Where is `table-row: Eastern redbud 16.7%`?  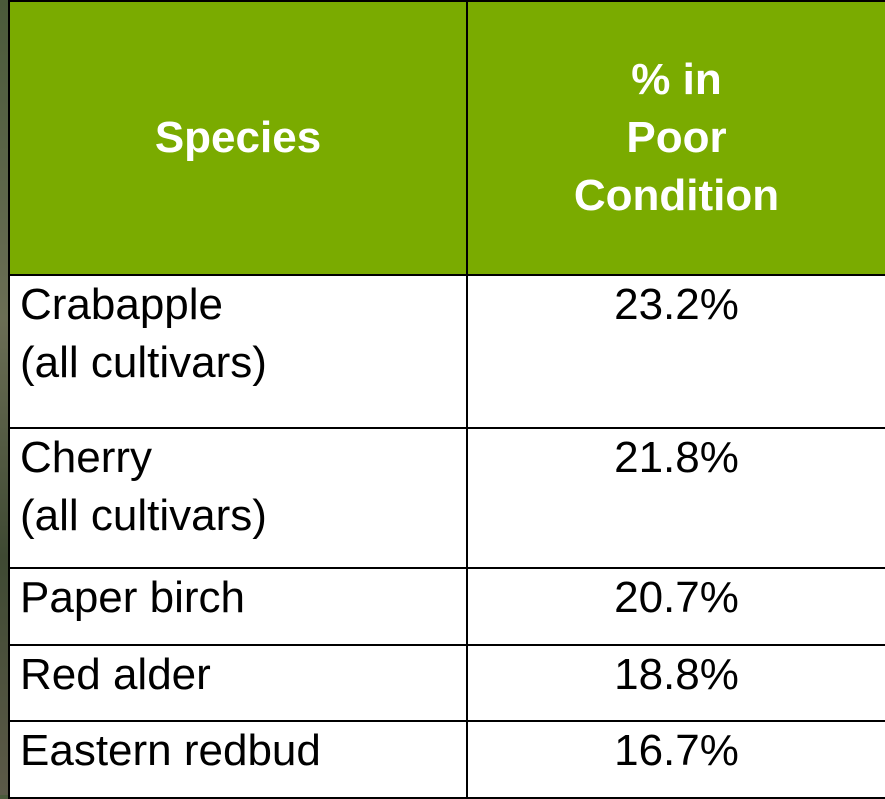 table-row: Eastern redbud 16.7% is located at coordinates (446, 759).